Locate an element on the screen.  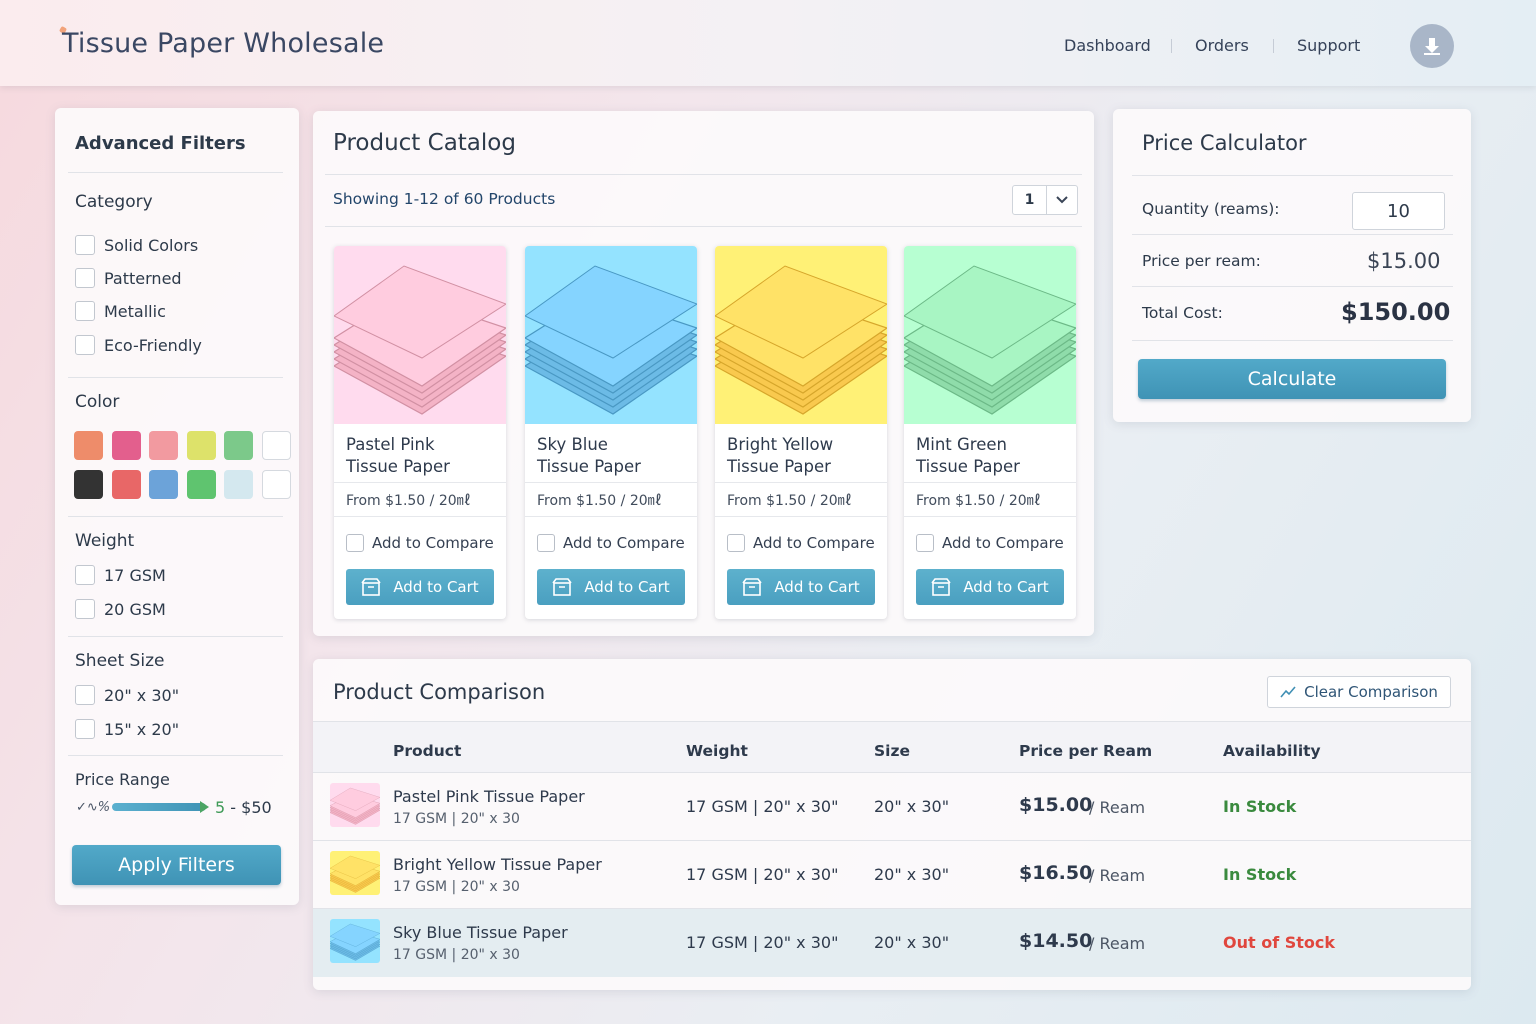
apply-filters-button: Apply Filters is located at coordinates (176, 865).